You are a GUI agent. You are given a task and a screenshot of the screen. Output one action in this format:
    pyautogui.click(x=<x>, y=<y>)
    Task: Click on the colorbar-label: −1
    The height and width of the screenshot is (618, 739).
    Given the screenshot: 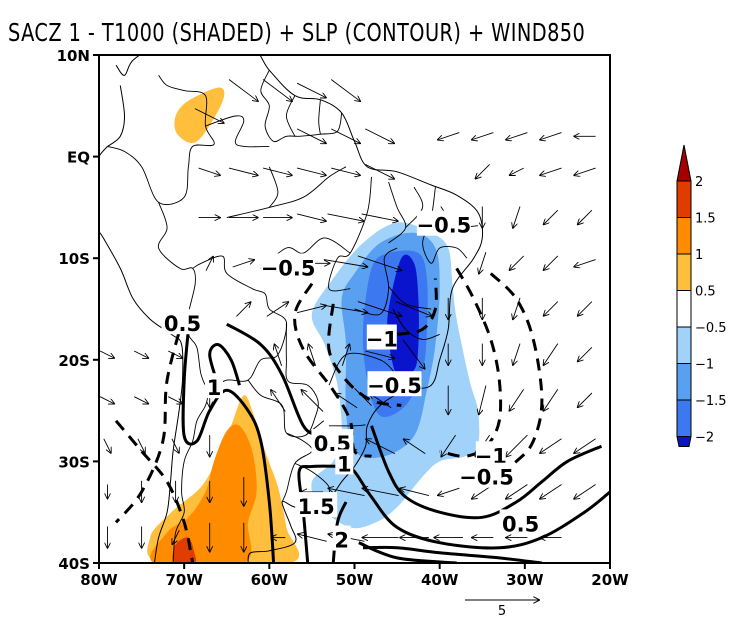 What is the action you would take?
    pyautogui.click(x=704, y=365)
    